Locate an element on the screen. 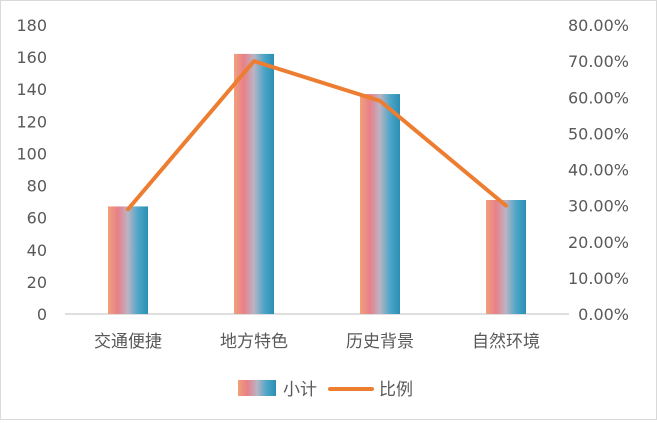 The image size is (657, 423). y-left-tick-label: 60 is located at coordinates (37, 218).